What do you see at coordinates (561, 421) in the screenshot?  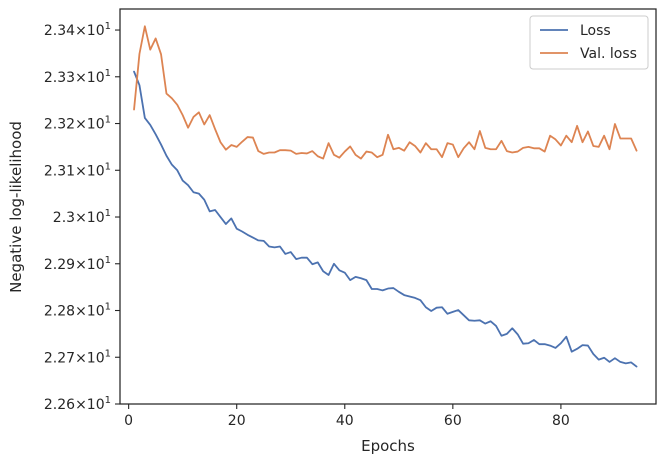 I see `x-tick-label: 80` at bounding box center [561, 421].